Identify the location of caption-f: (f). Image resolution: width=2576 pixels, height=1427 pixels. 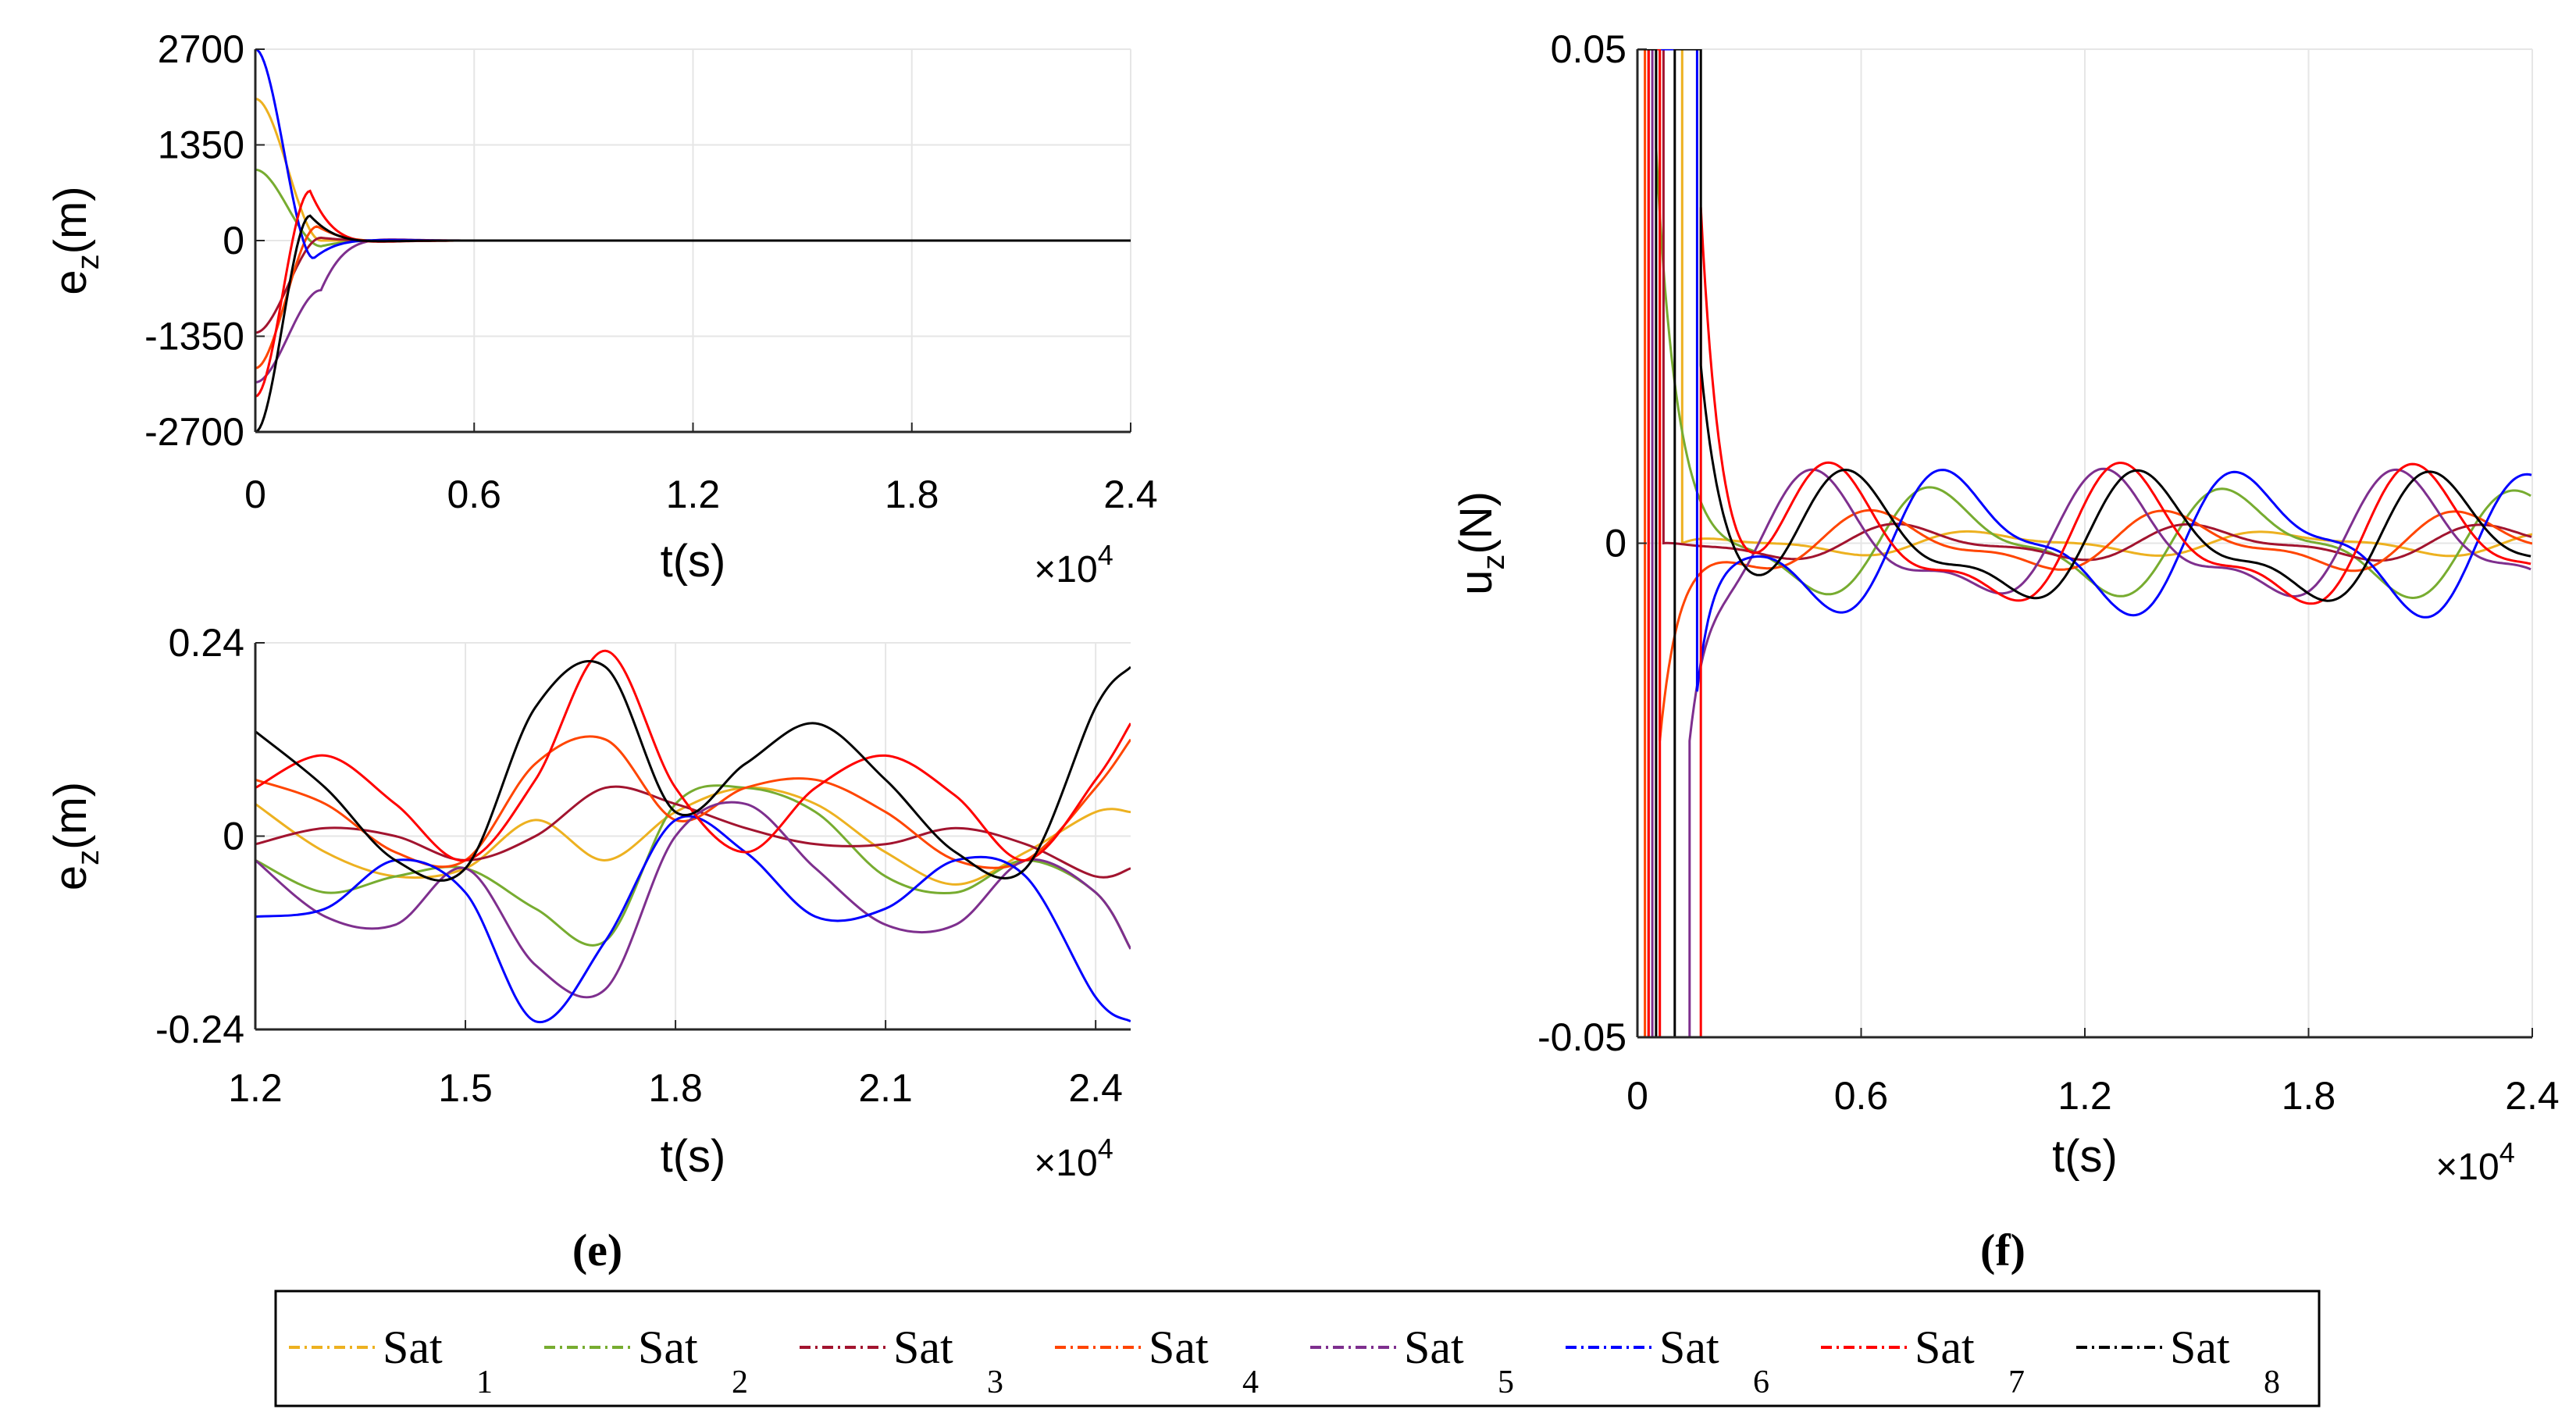
(2003, 1250).